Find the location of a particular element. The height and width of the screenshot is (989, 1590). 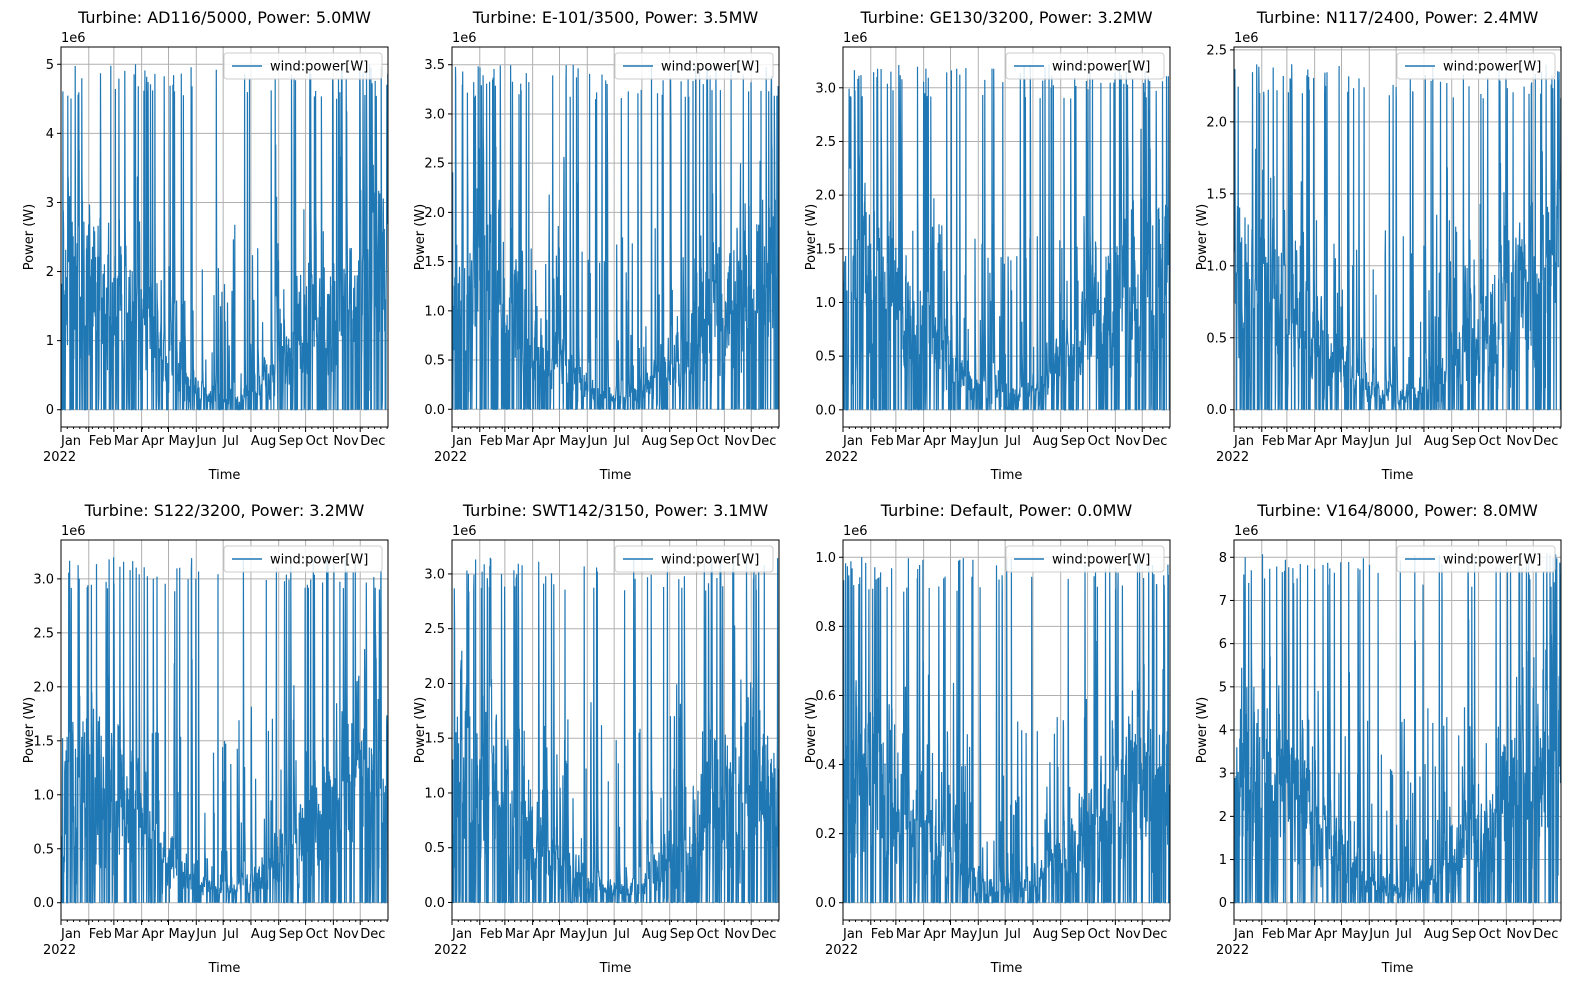

x-tick-label: Apr is located at coordinates (935, 934).